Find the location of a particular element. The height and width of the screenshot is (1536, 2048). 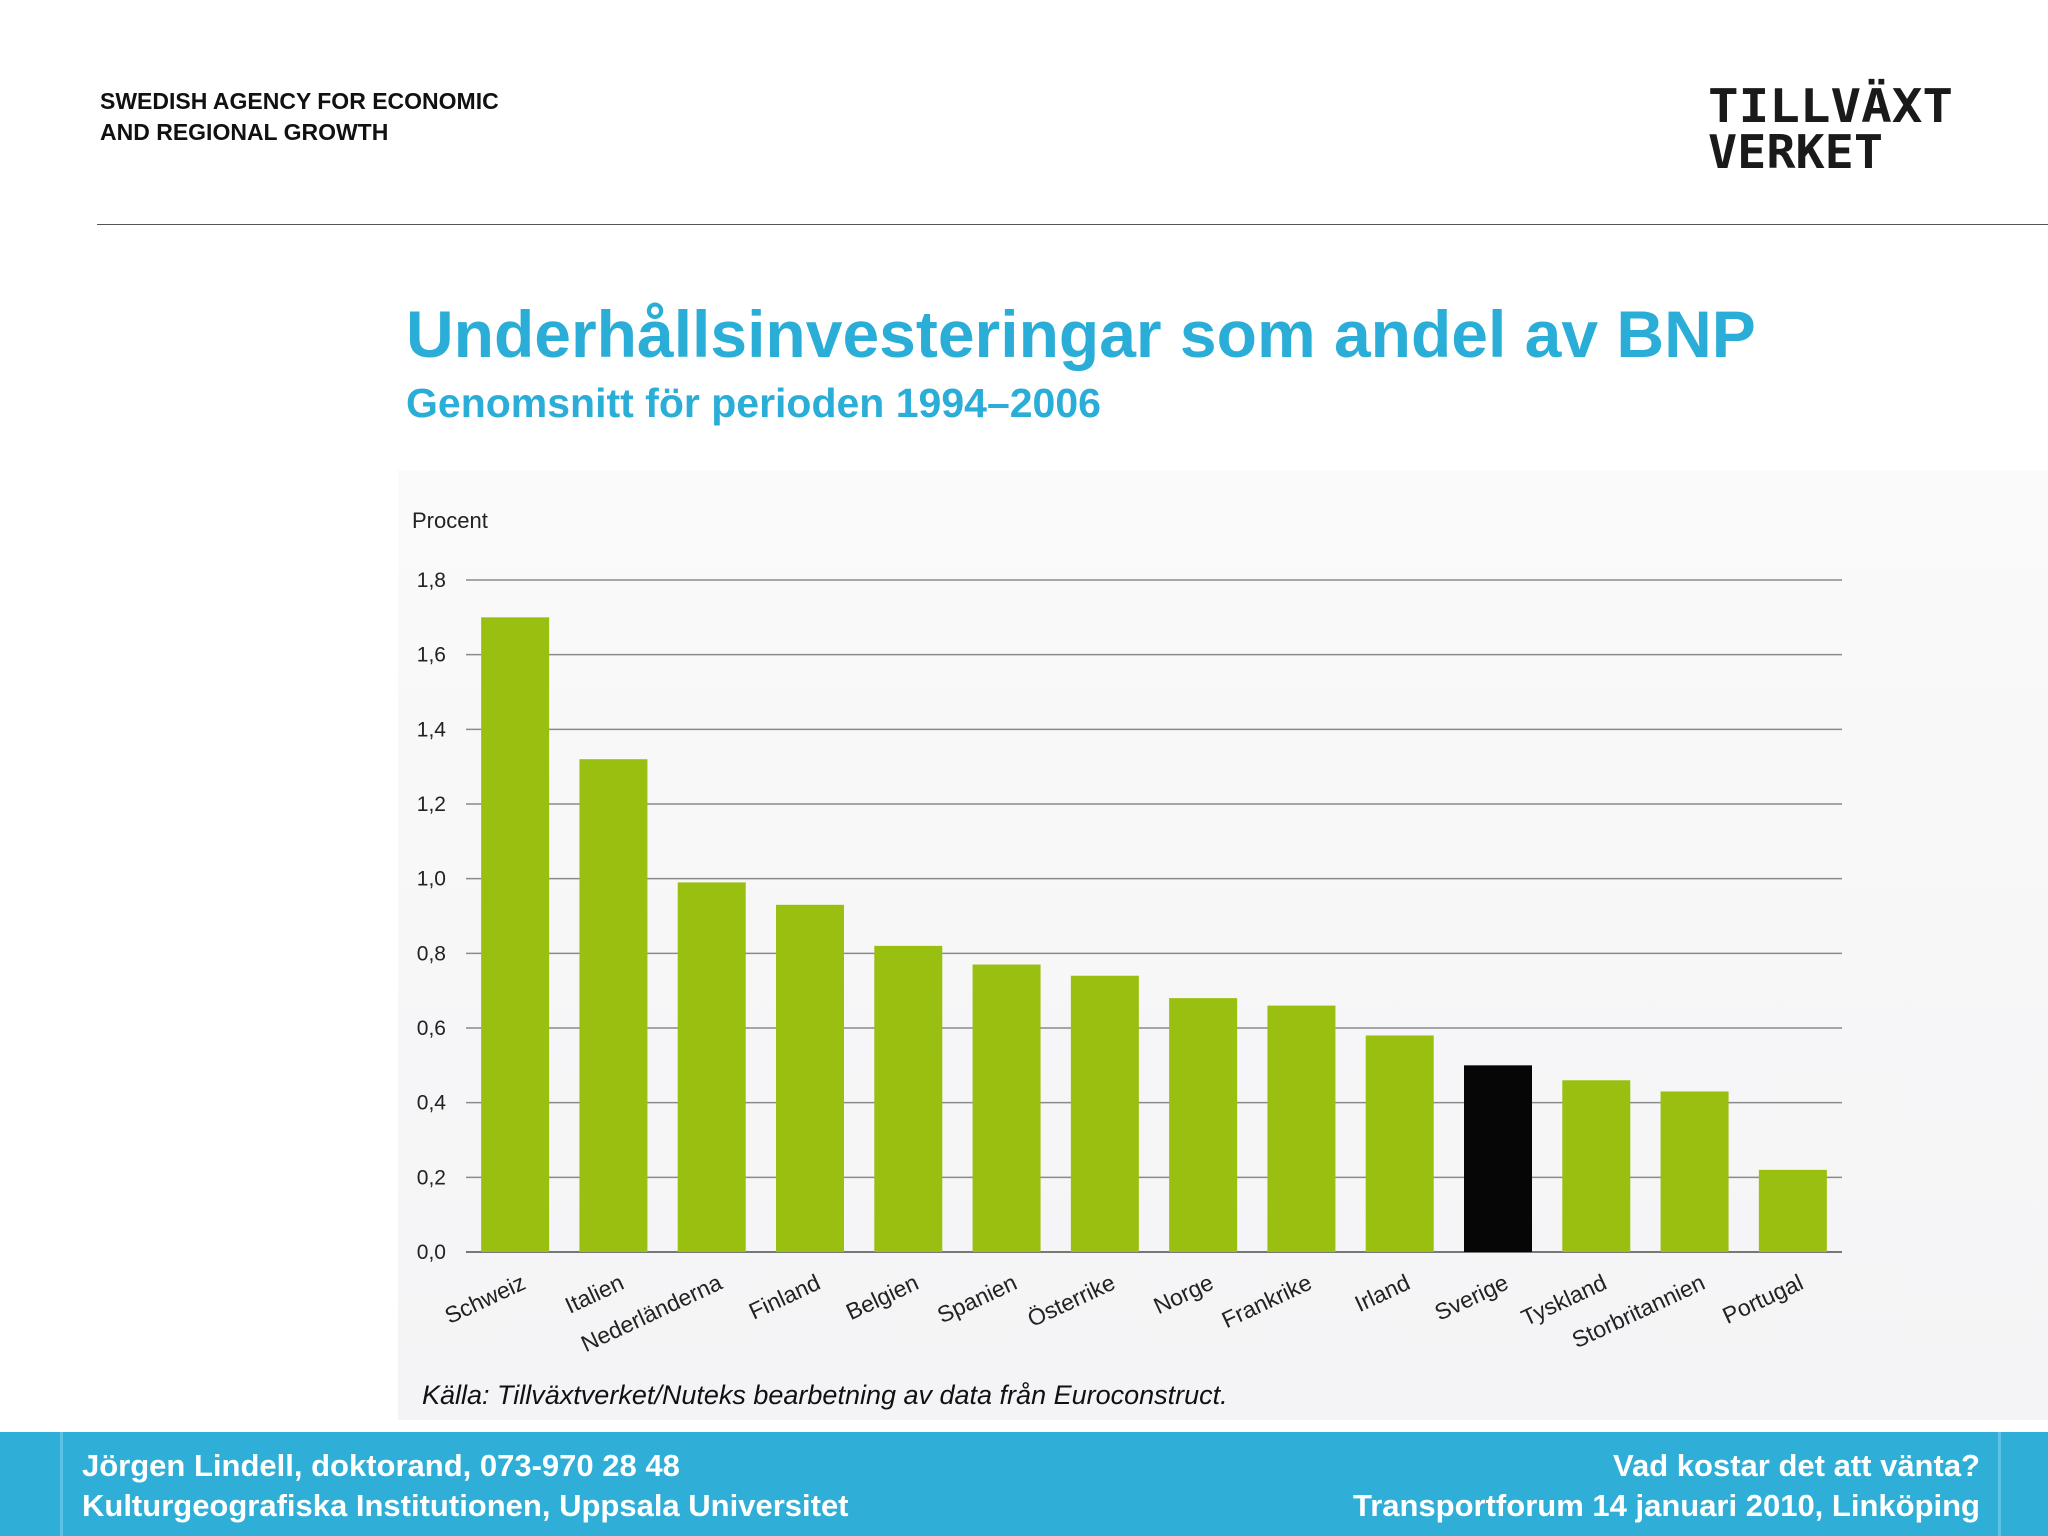

logo-text-line1: TILLVÄXT is located at coordinates (1830, 106).